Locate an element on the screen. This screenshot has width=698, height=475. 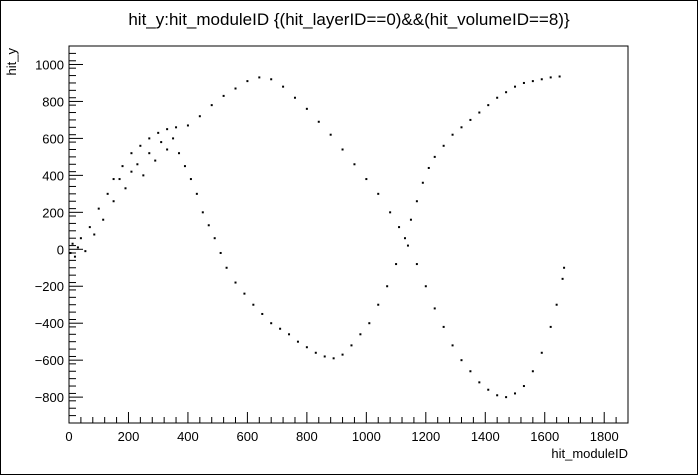
x-tick-label: 1000 is located at coordinates (366, 436).